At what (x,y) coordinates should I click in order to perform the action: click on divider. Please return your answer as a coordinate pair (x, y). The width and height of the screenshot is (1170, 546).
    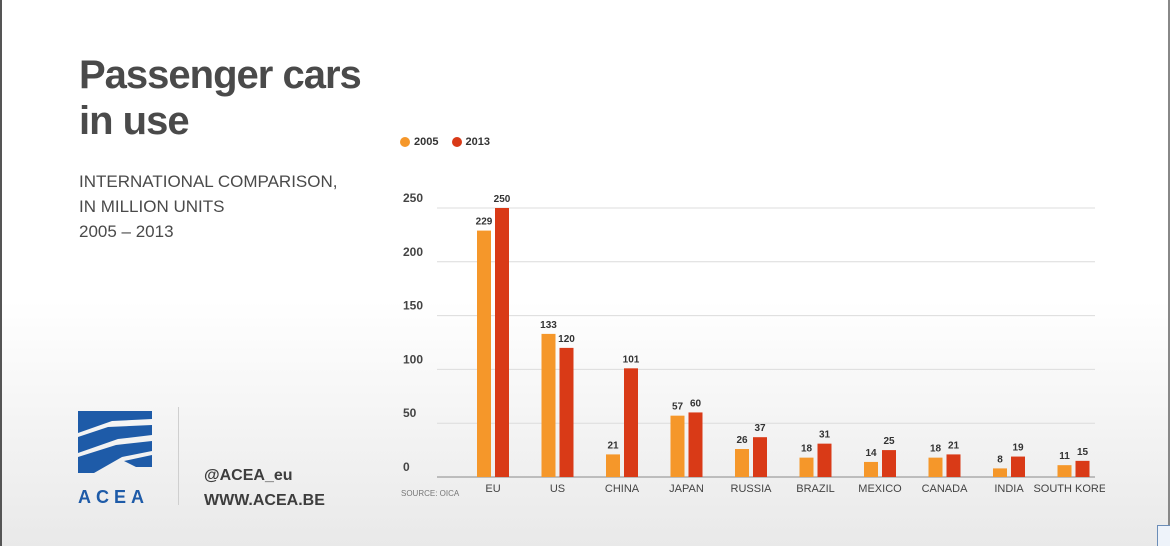
    Looking at the image, I should click on (178, 456).